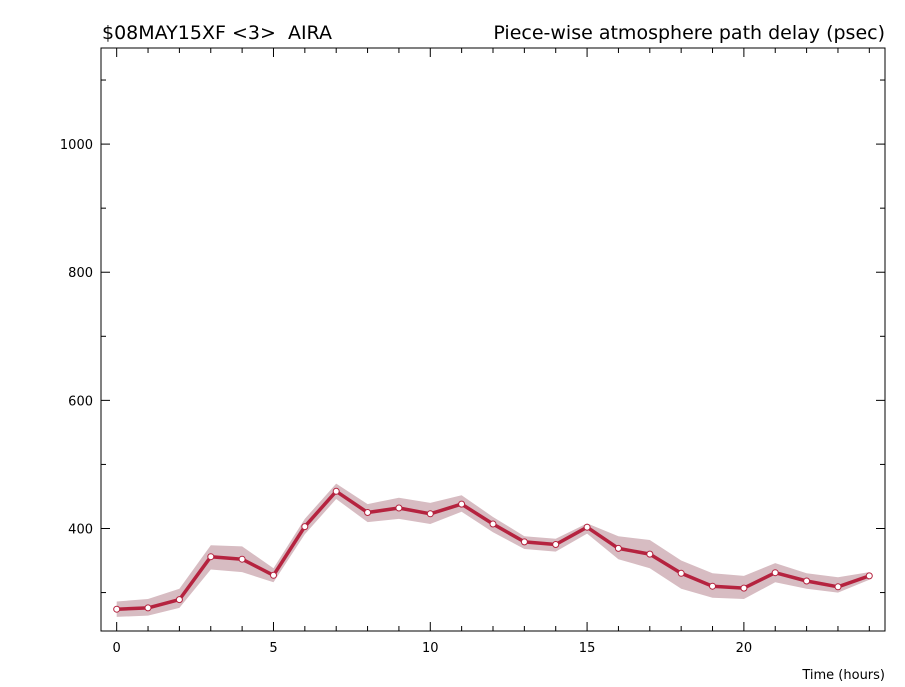 The image size is (905, 687). Describe the element at coordinates (80, 273) in the screenshot. I see `y-tick-label: 800` at that location.